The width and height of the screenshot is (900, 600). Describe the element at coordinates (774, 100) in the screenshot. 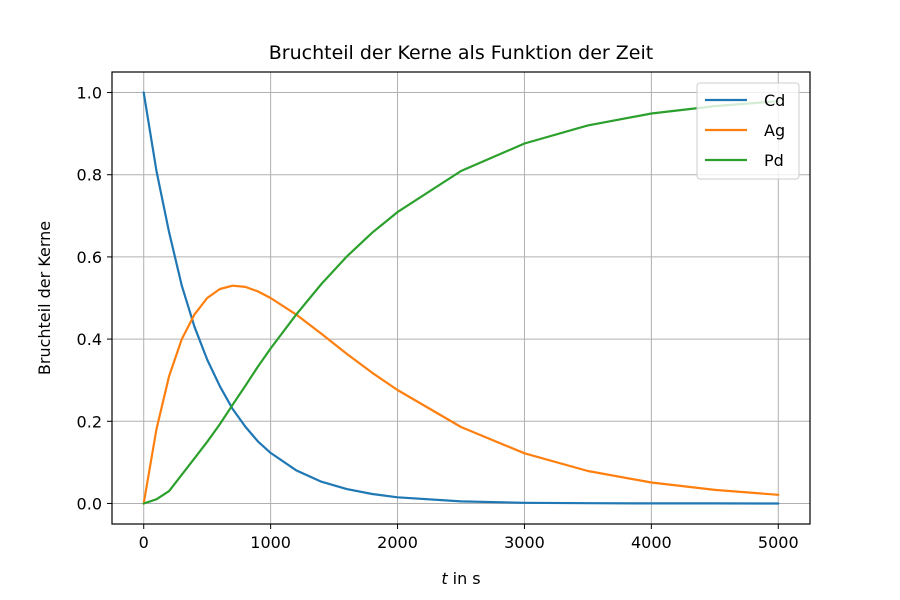

I see `legend-label-cd: Cd` at that location.